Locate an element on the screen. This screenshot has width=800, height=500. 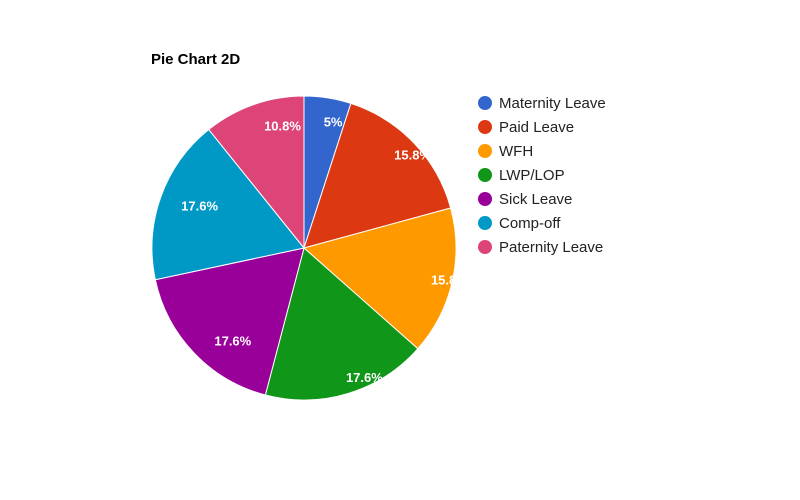
slice-percent-label-wfh: 15.8% is located at coordinates (449, 280).